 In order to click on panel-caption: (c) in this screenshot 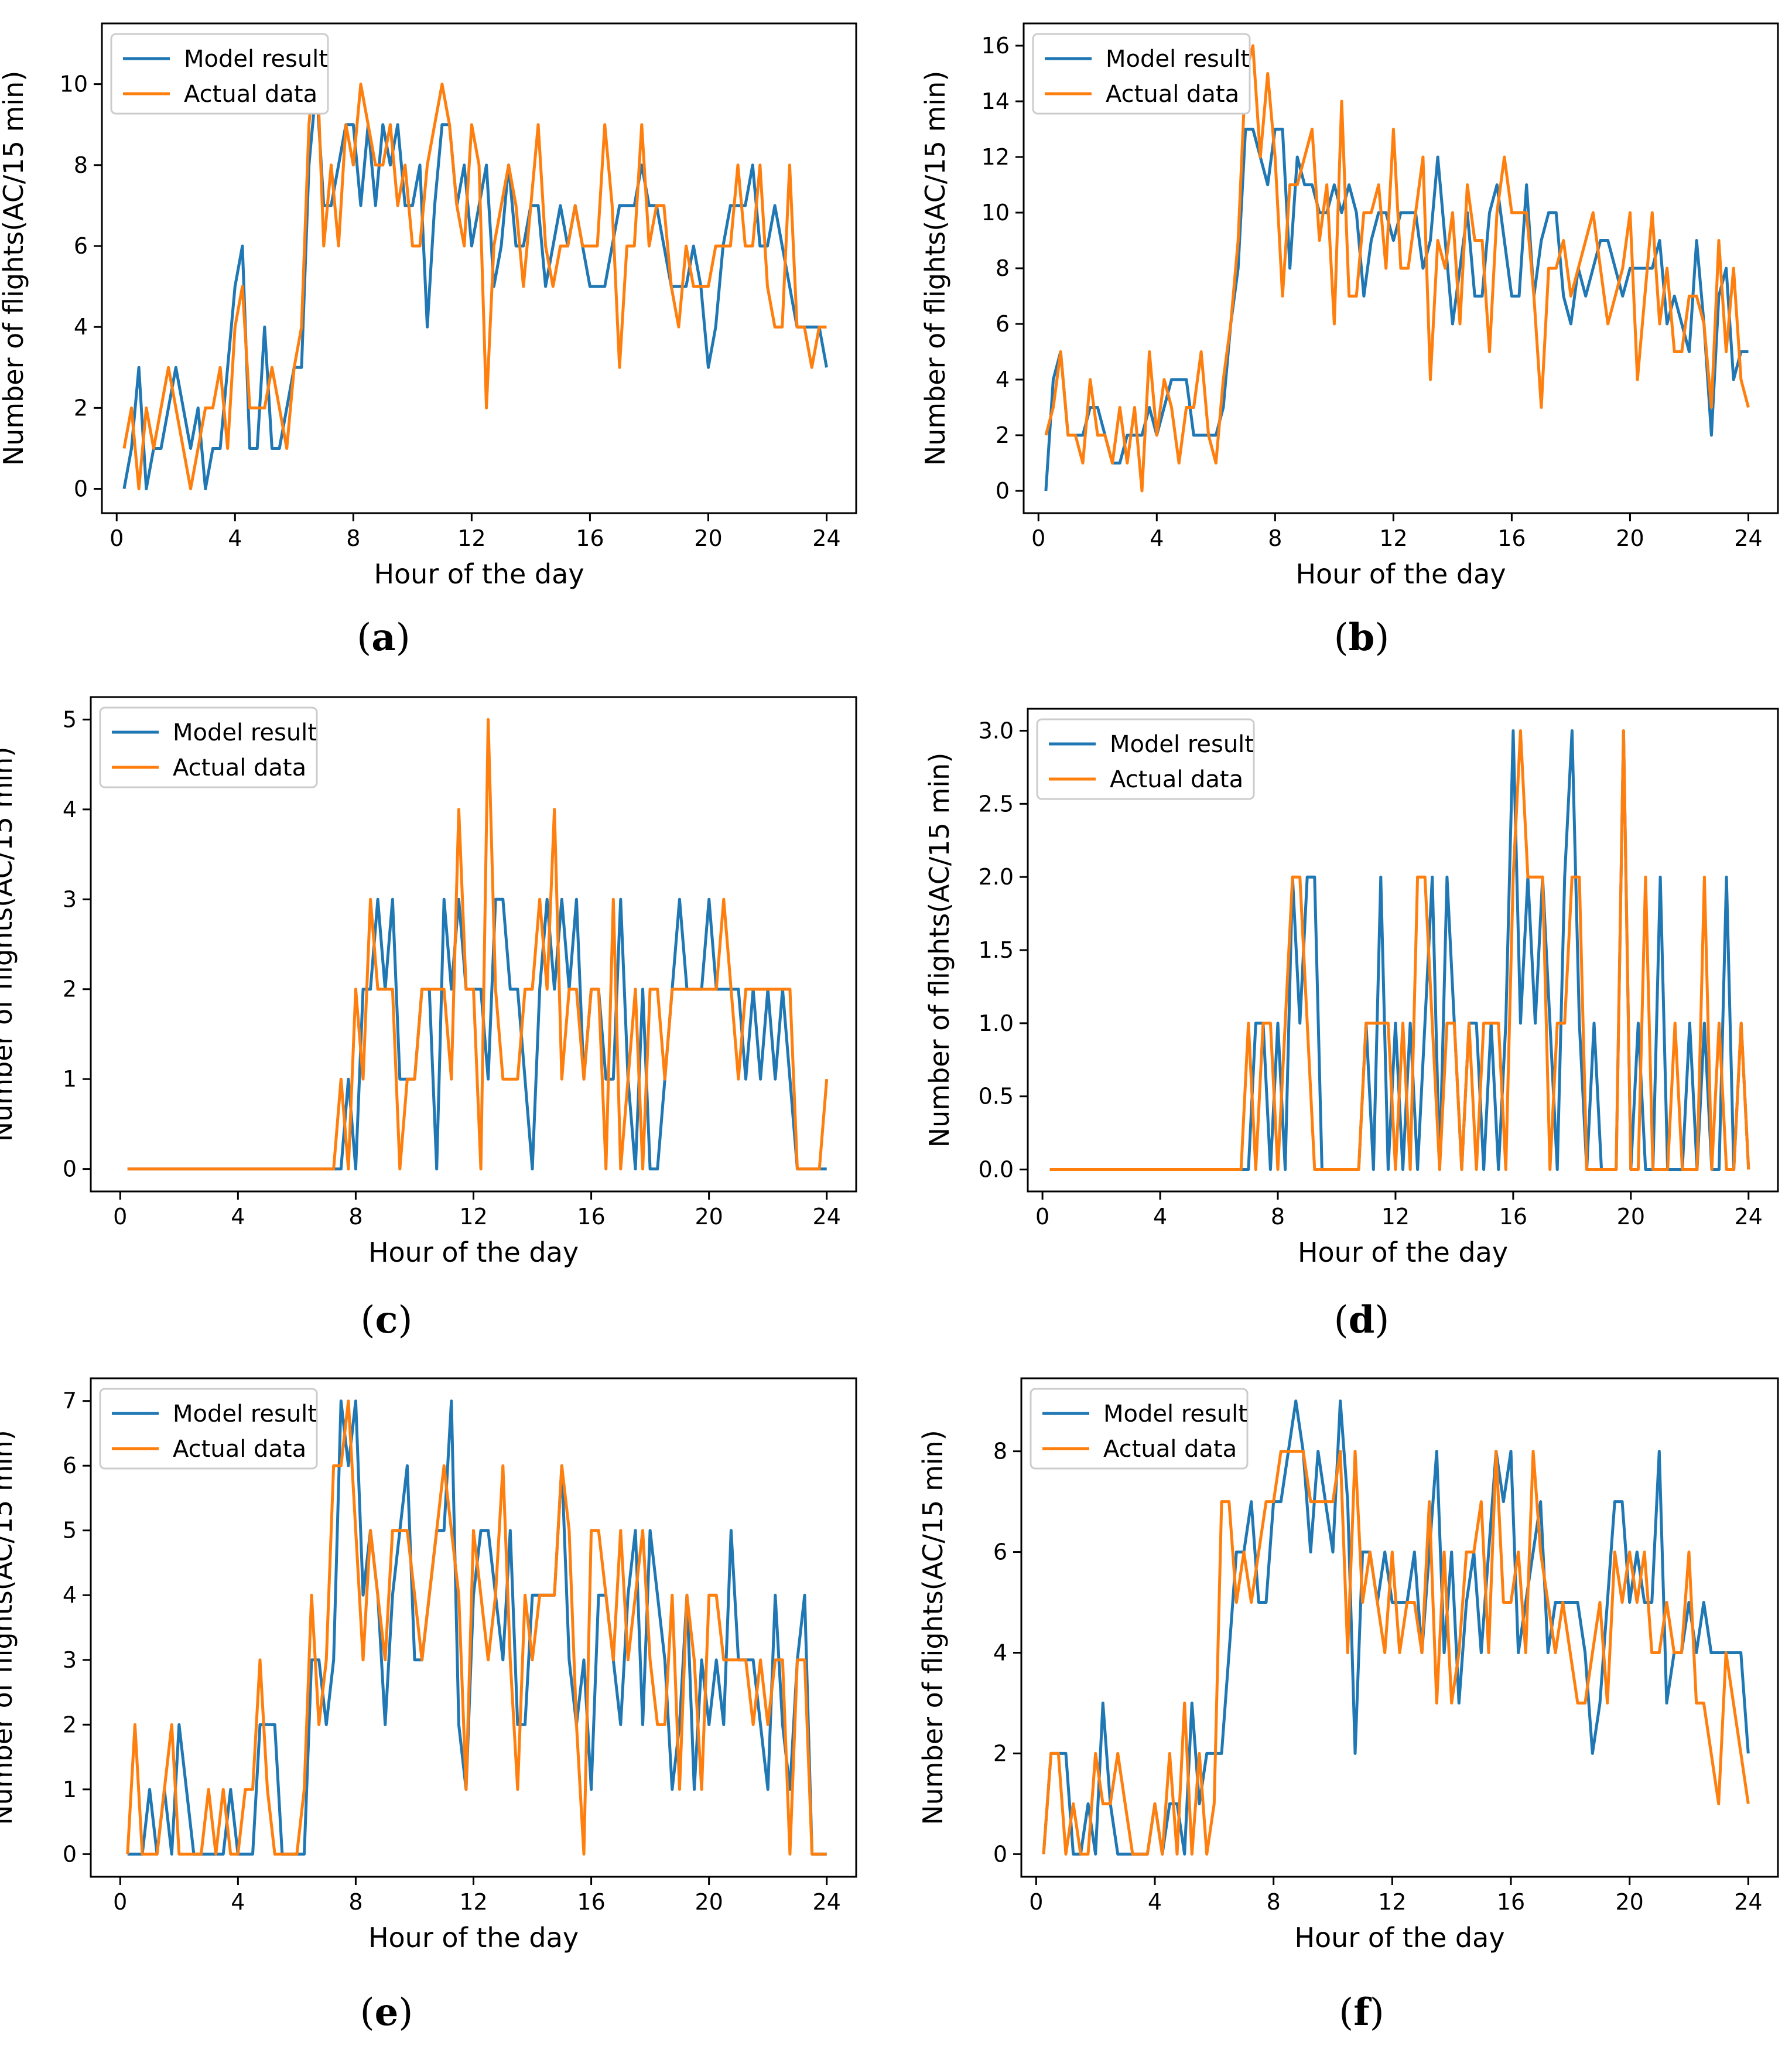, I will do `click(387, 1320)`.